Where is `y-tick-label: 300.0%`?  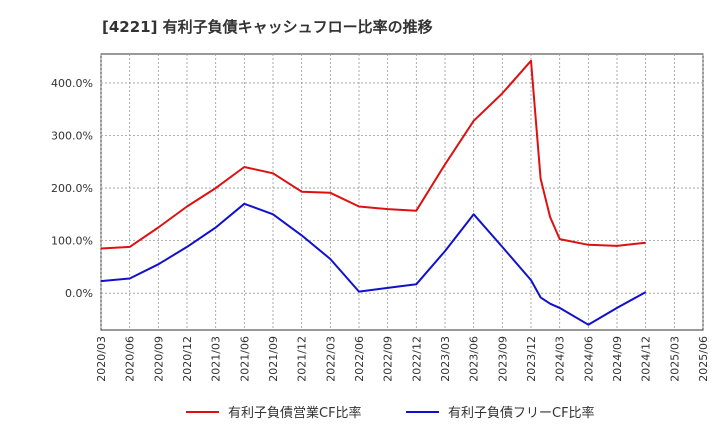
y-tick-label: 300.0% is located at coordinates (72, 135).